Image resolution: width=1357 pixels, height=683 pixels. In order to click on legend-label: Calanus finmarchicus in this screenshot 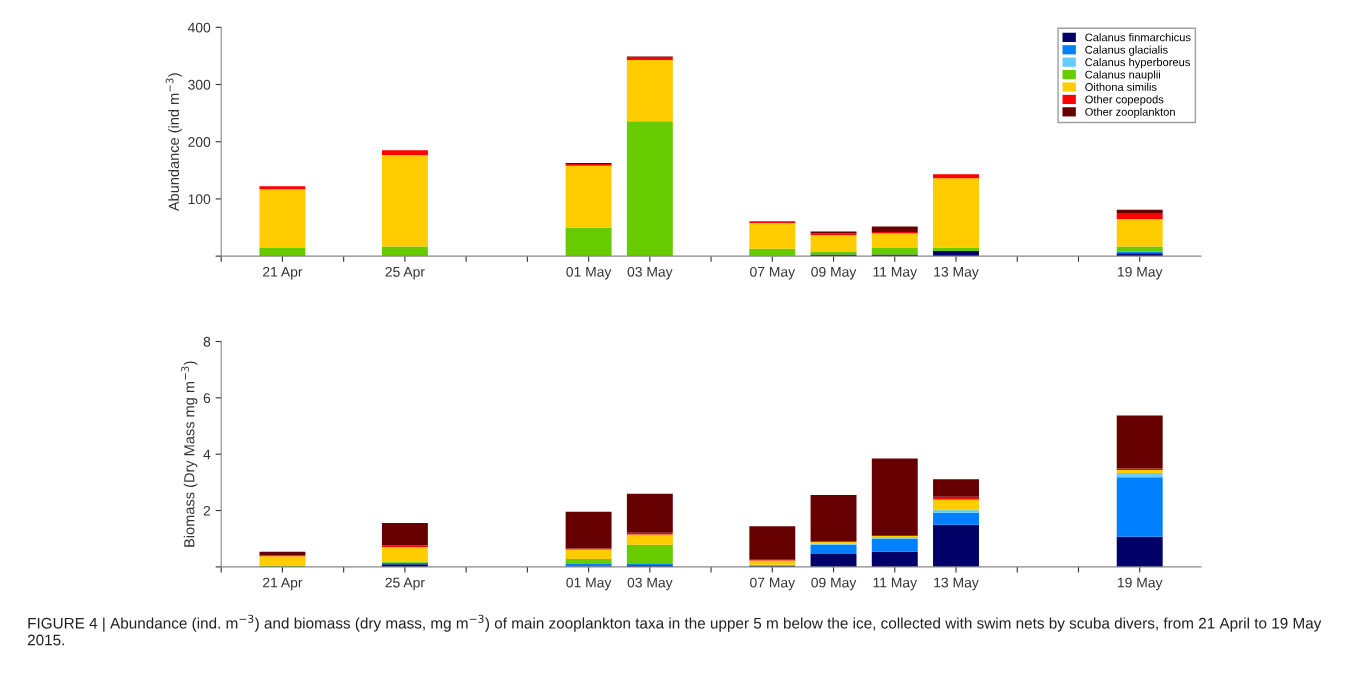, I will do `click(1138, 37)`.